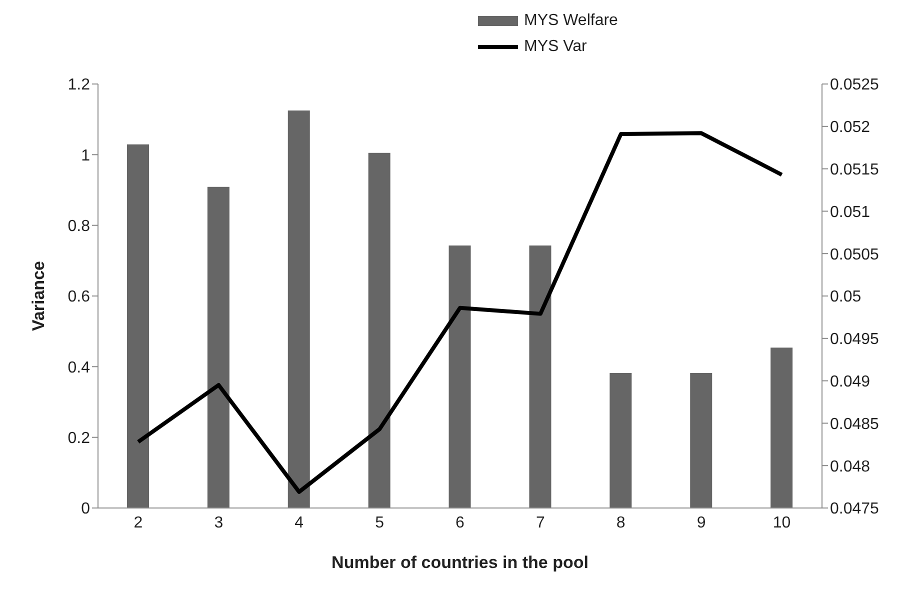  Describe the element at coordinates (850, 212) in the screenshot. I see `y2-tick-label: 0.051` at that location.